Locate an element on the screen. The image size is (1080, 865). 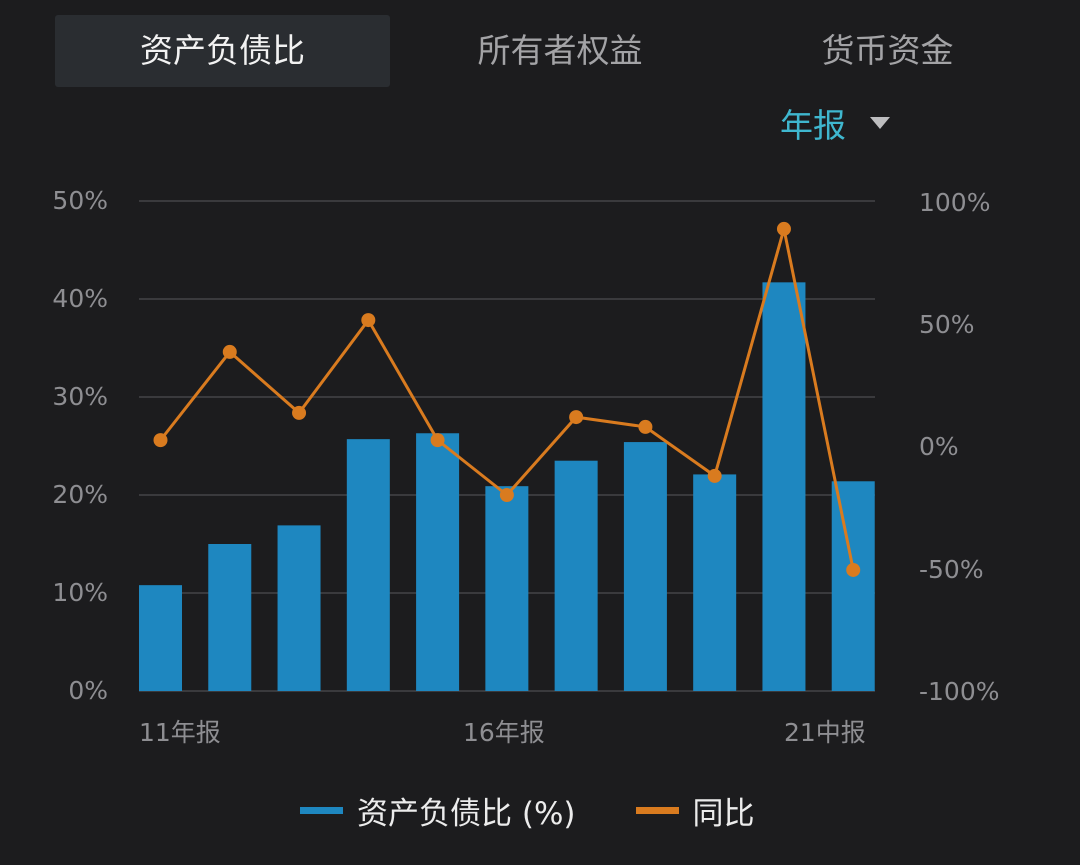
legend-label: 资产负债比 (%) is located at coordinates (466, 813).